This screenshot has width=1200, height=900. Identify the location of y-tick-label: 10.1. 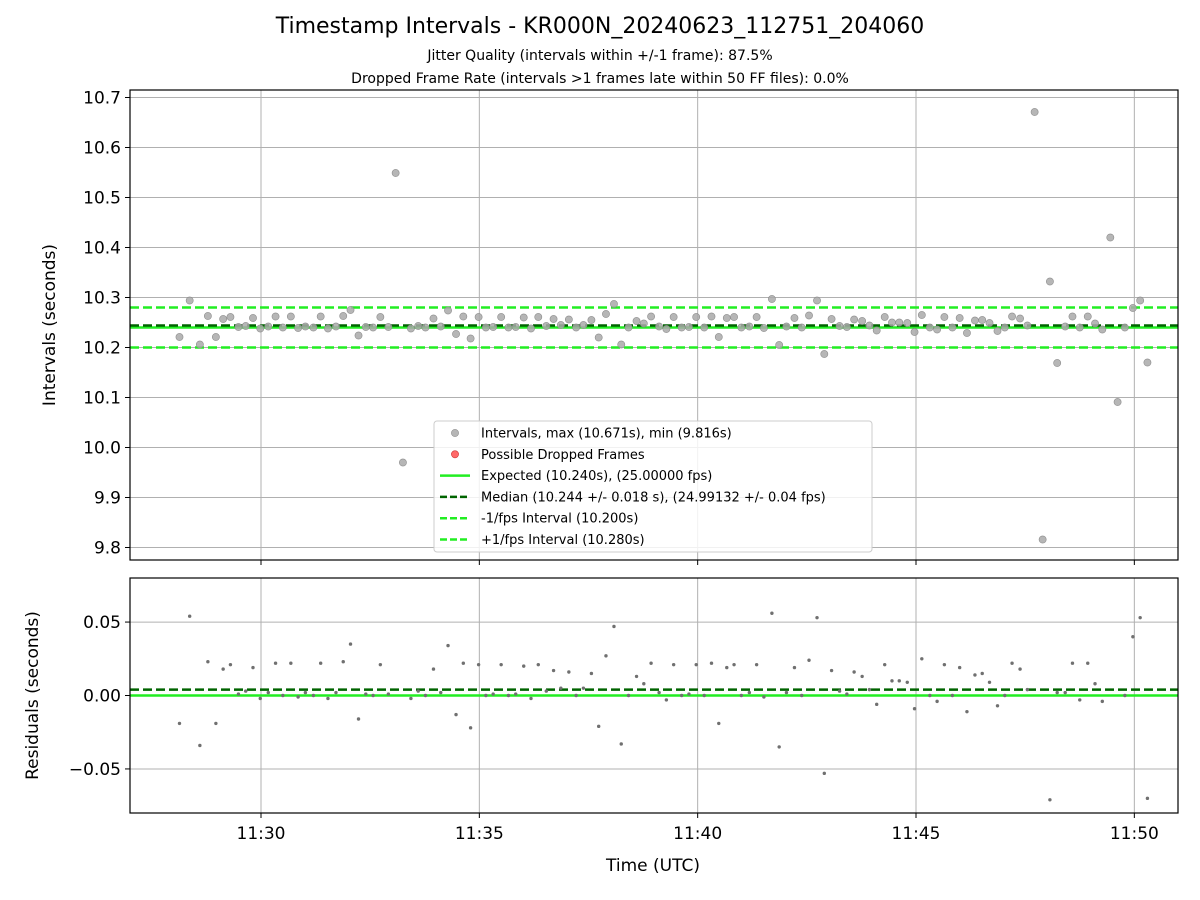
(102, 399).